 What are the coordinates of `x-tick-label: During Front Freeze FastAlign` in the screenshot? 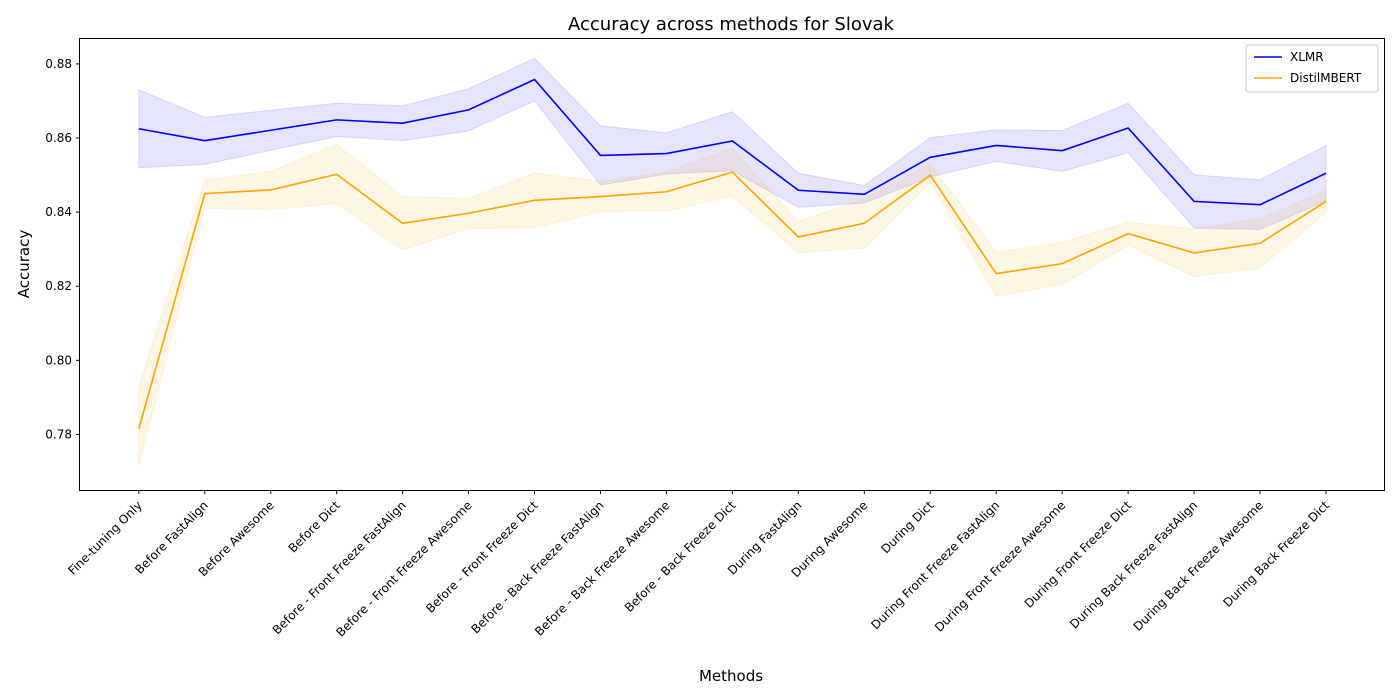 It's located at (935, 565).